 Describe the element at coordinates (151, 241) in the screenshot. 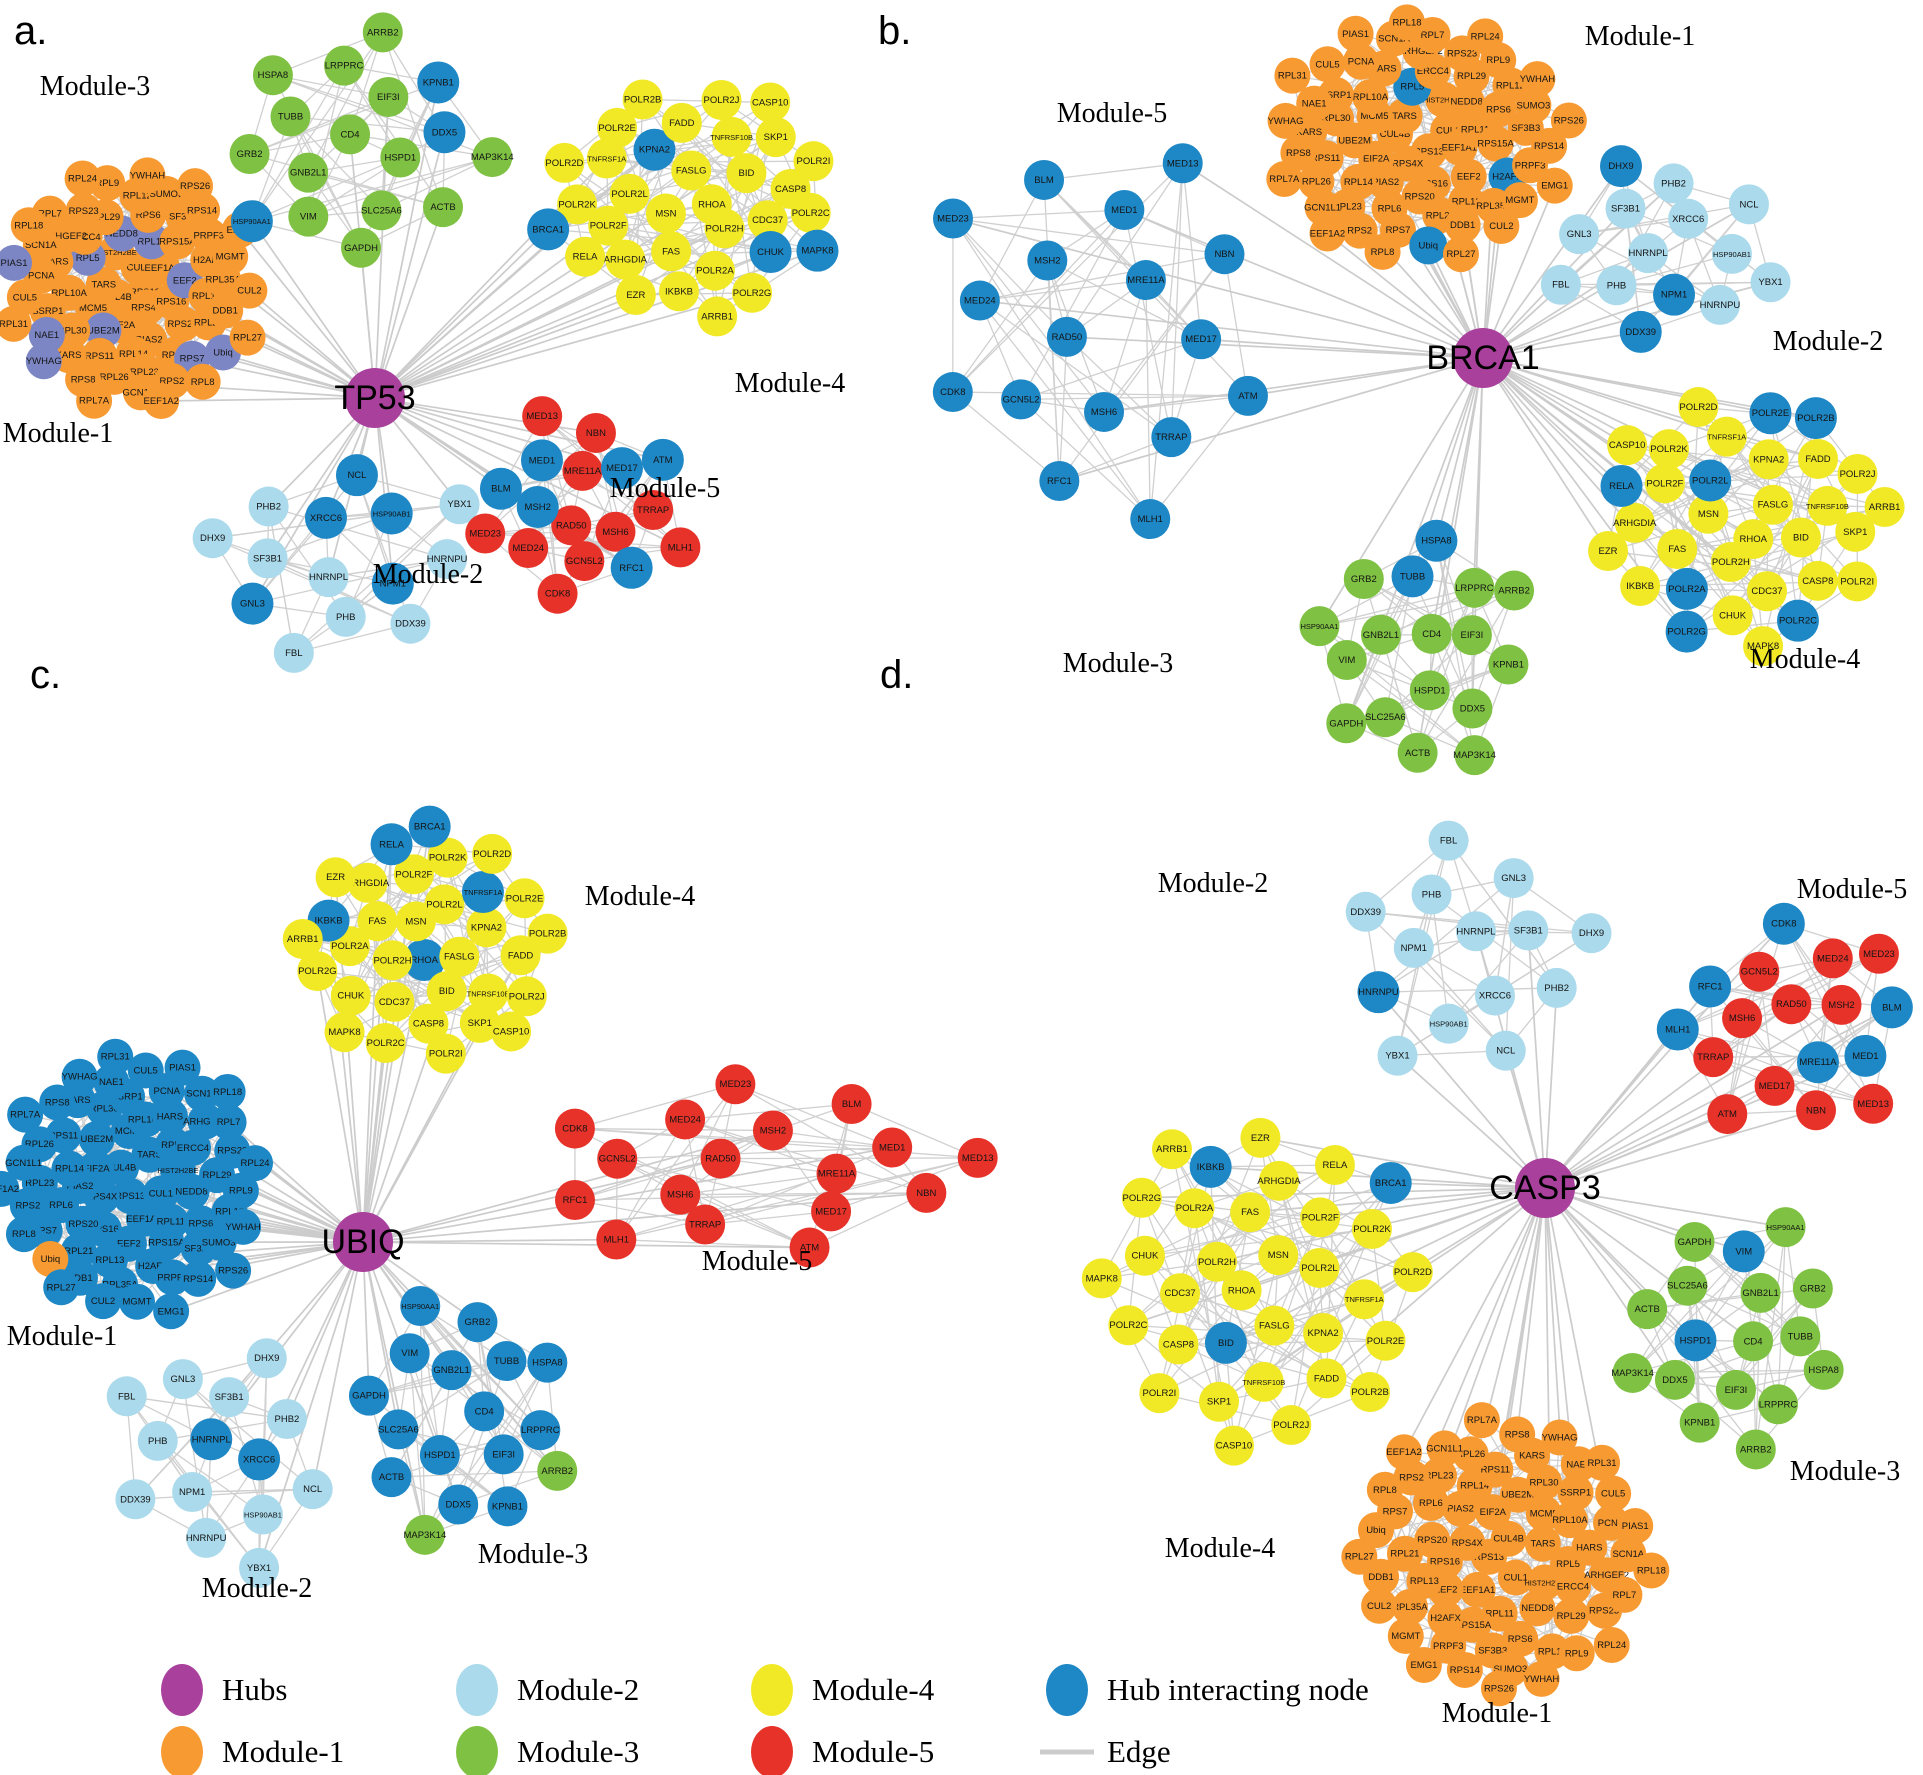

I see `node-label-RPL11: RPL11` at that location.